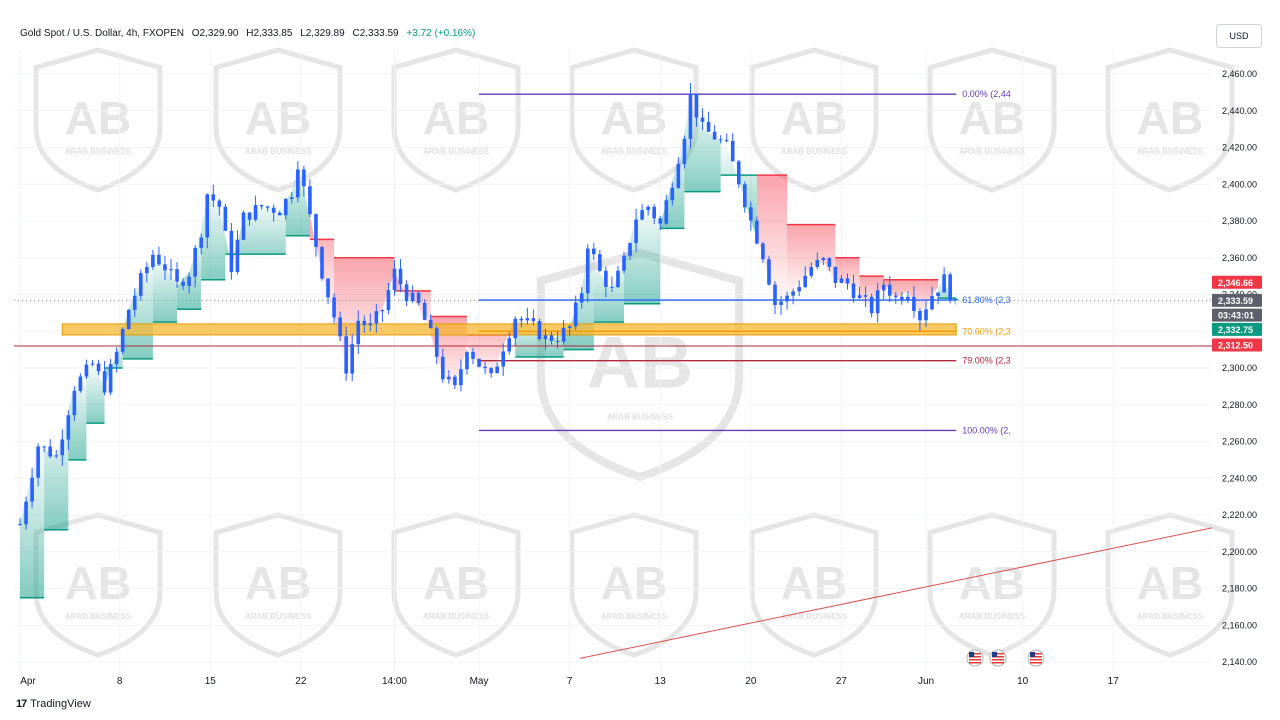  Describe the element at coordinates (1239, 36) in the screenshot. I see `currency-button: USD` at that location.